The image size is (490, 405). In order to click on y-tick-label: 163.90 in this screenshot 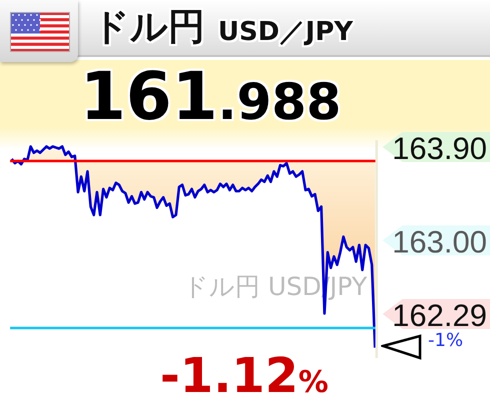, I will do `click(439, 148)`.